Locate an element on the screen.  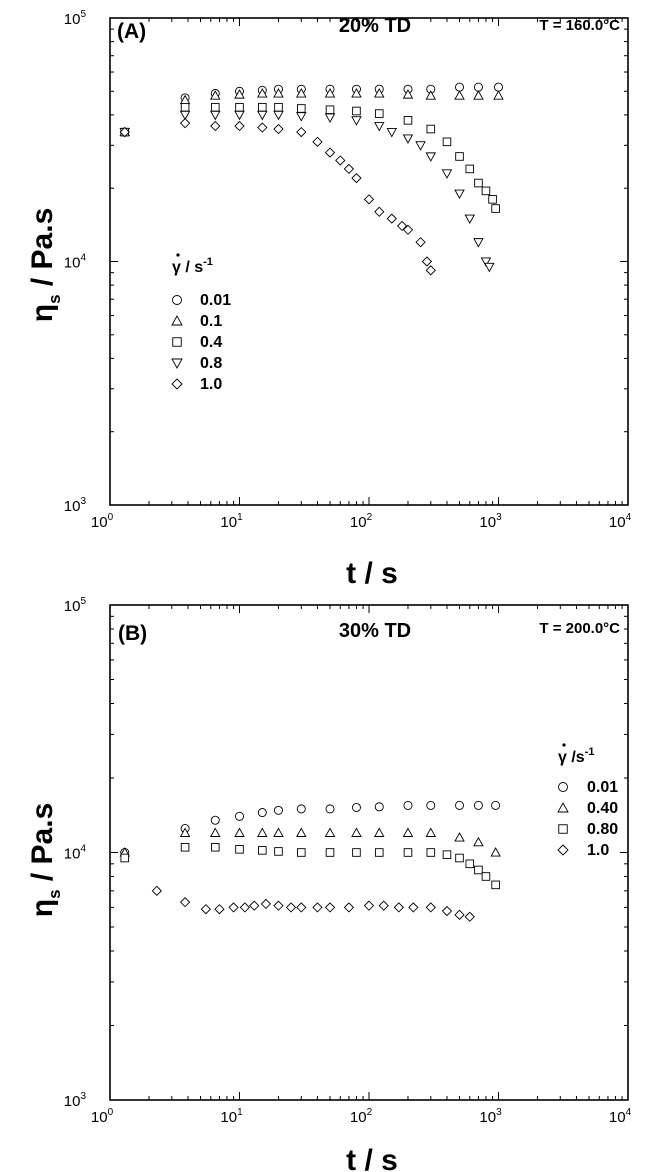
y-axis-title: ηs / Pa.s is located at coordinates (45, 265).